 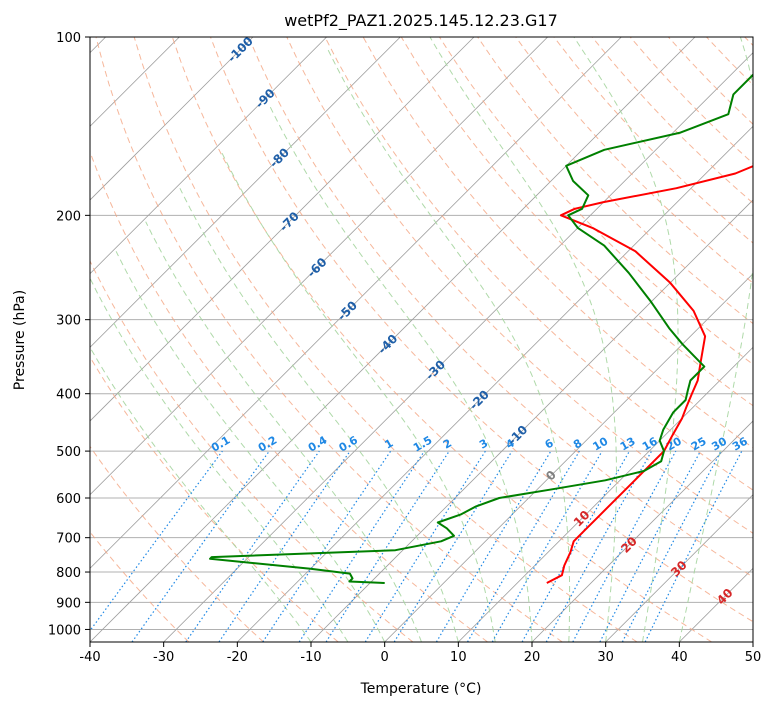 I want to click on y-tick-label: 100, so click(x=68, y=38).